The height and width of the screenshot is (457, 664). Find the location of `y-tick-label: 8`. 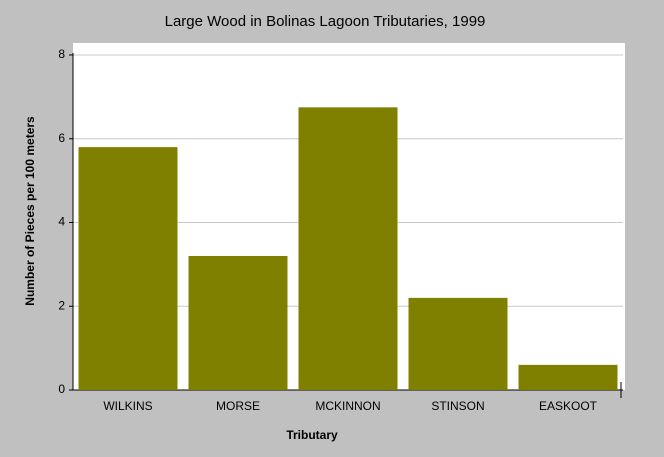

y-tick-label: 8 is located at coordinates (61, 54).